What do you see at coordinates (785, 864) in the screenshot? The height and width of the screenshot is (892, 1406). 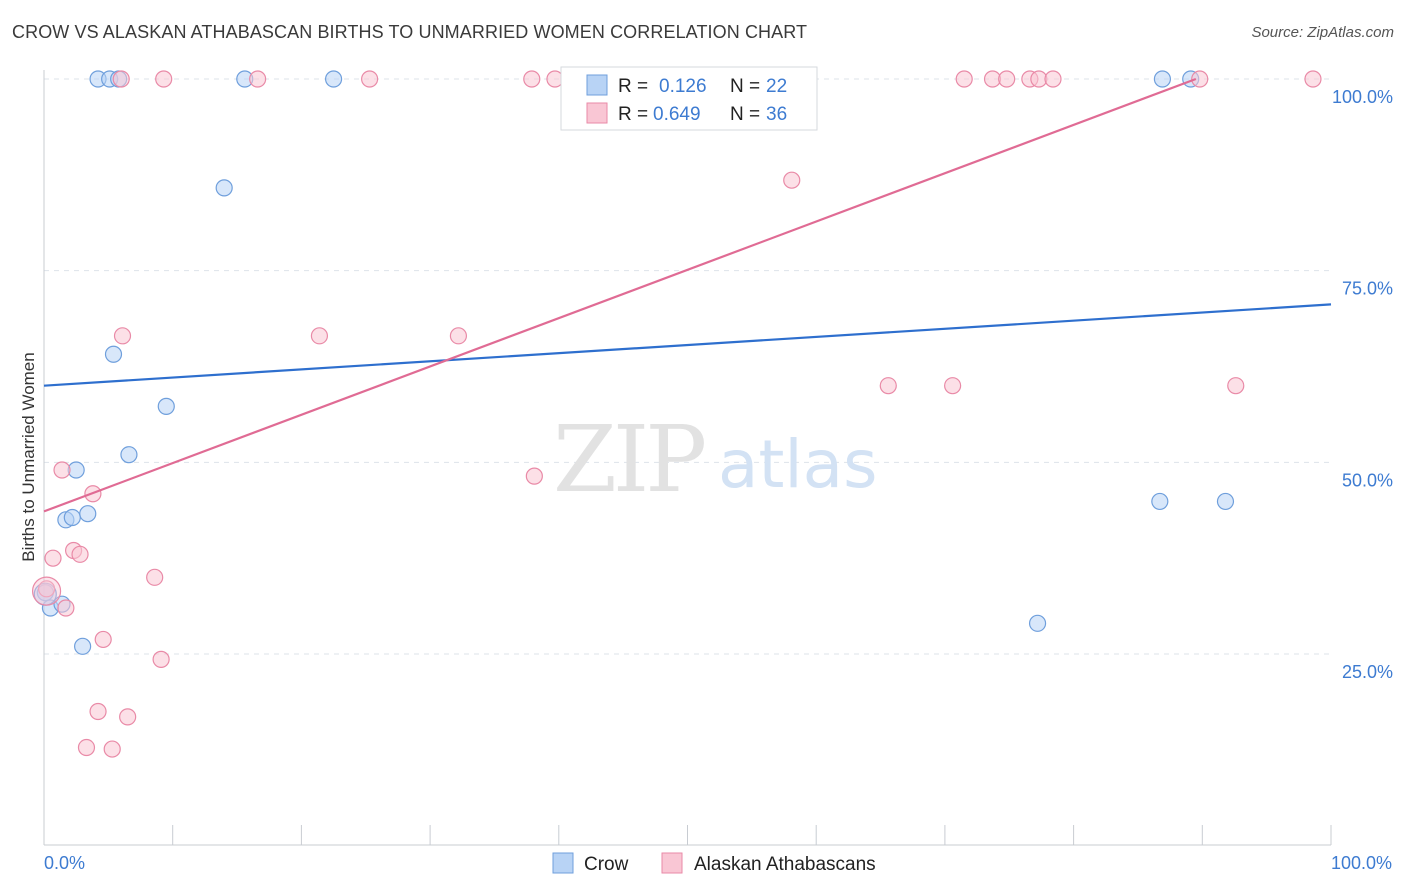 I see `bottom-legend-label-alaskan: Alaskan Athabascans` at bounding box center [785, 864].